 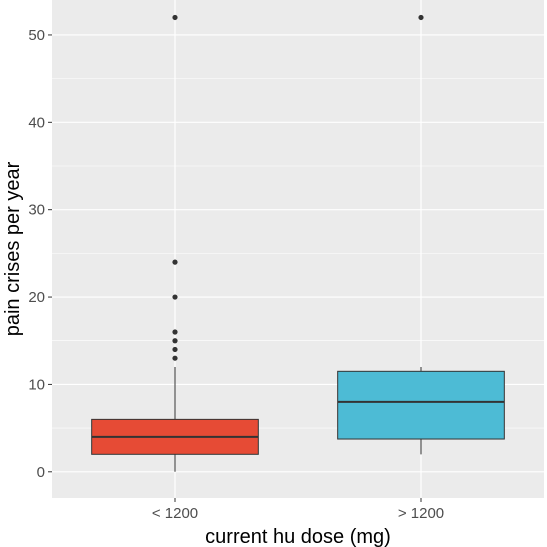 What do you see at coordinates (36, 35) in the screenshot?
I see `y-tick-label: 50` at bounding box center [36, 35].